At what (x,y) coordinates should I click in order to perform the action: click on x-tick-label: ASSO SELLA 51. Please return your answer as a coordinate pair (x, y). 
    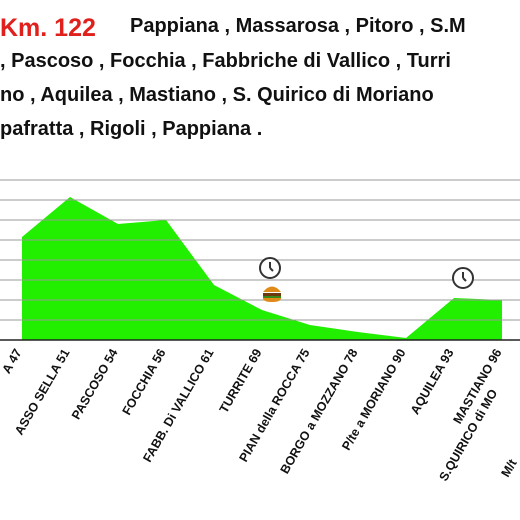
    Looking at the image, I should click on (42, 391).